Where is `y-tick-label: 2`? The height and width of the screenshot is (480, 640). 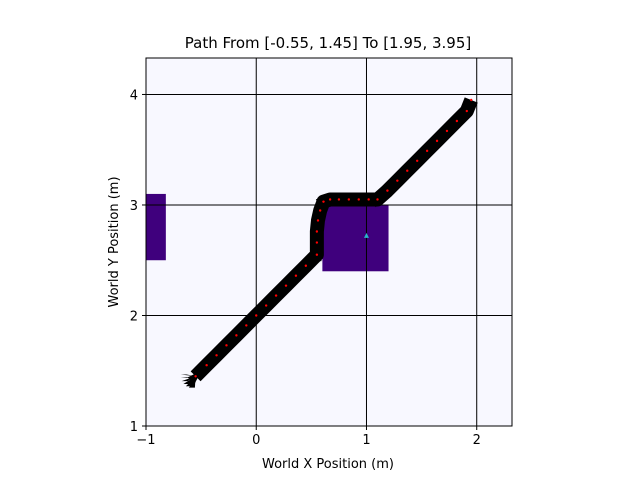 y-tick-label: 2 is located at coordinates (134, 316).